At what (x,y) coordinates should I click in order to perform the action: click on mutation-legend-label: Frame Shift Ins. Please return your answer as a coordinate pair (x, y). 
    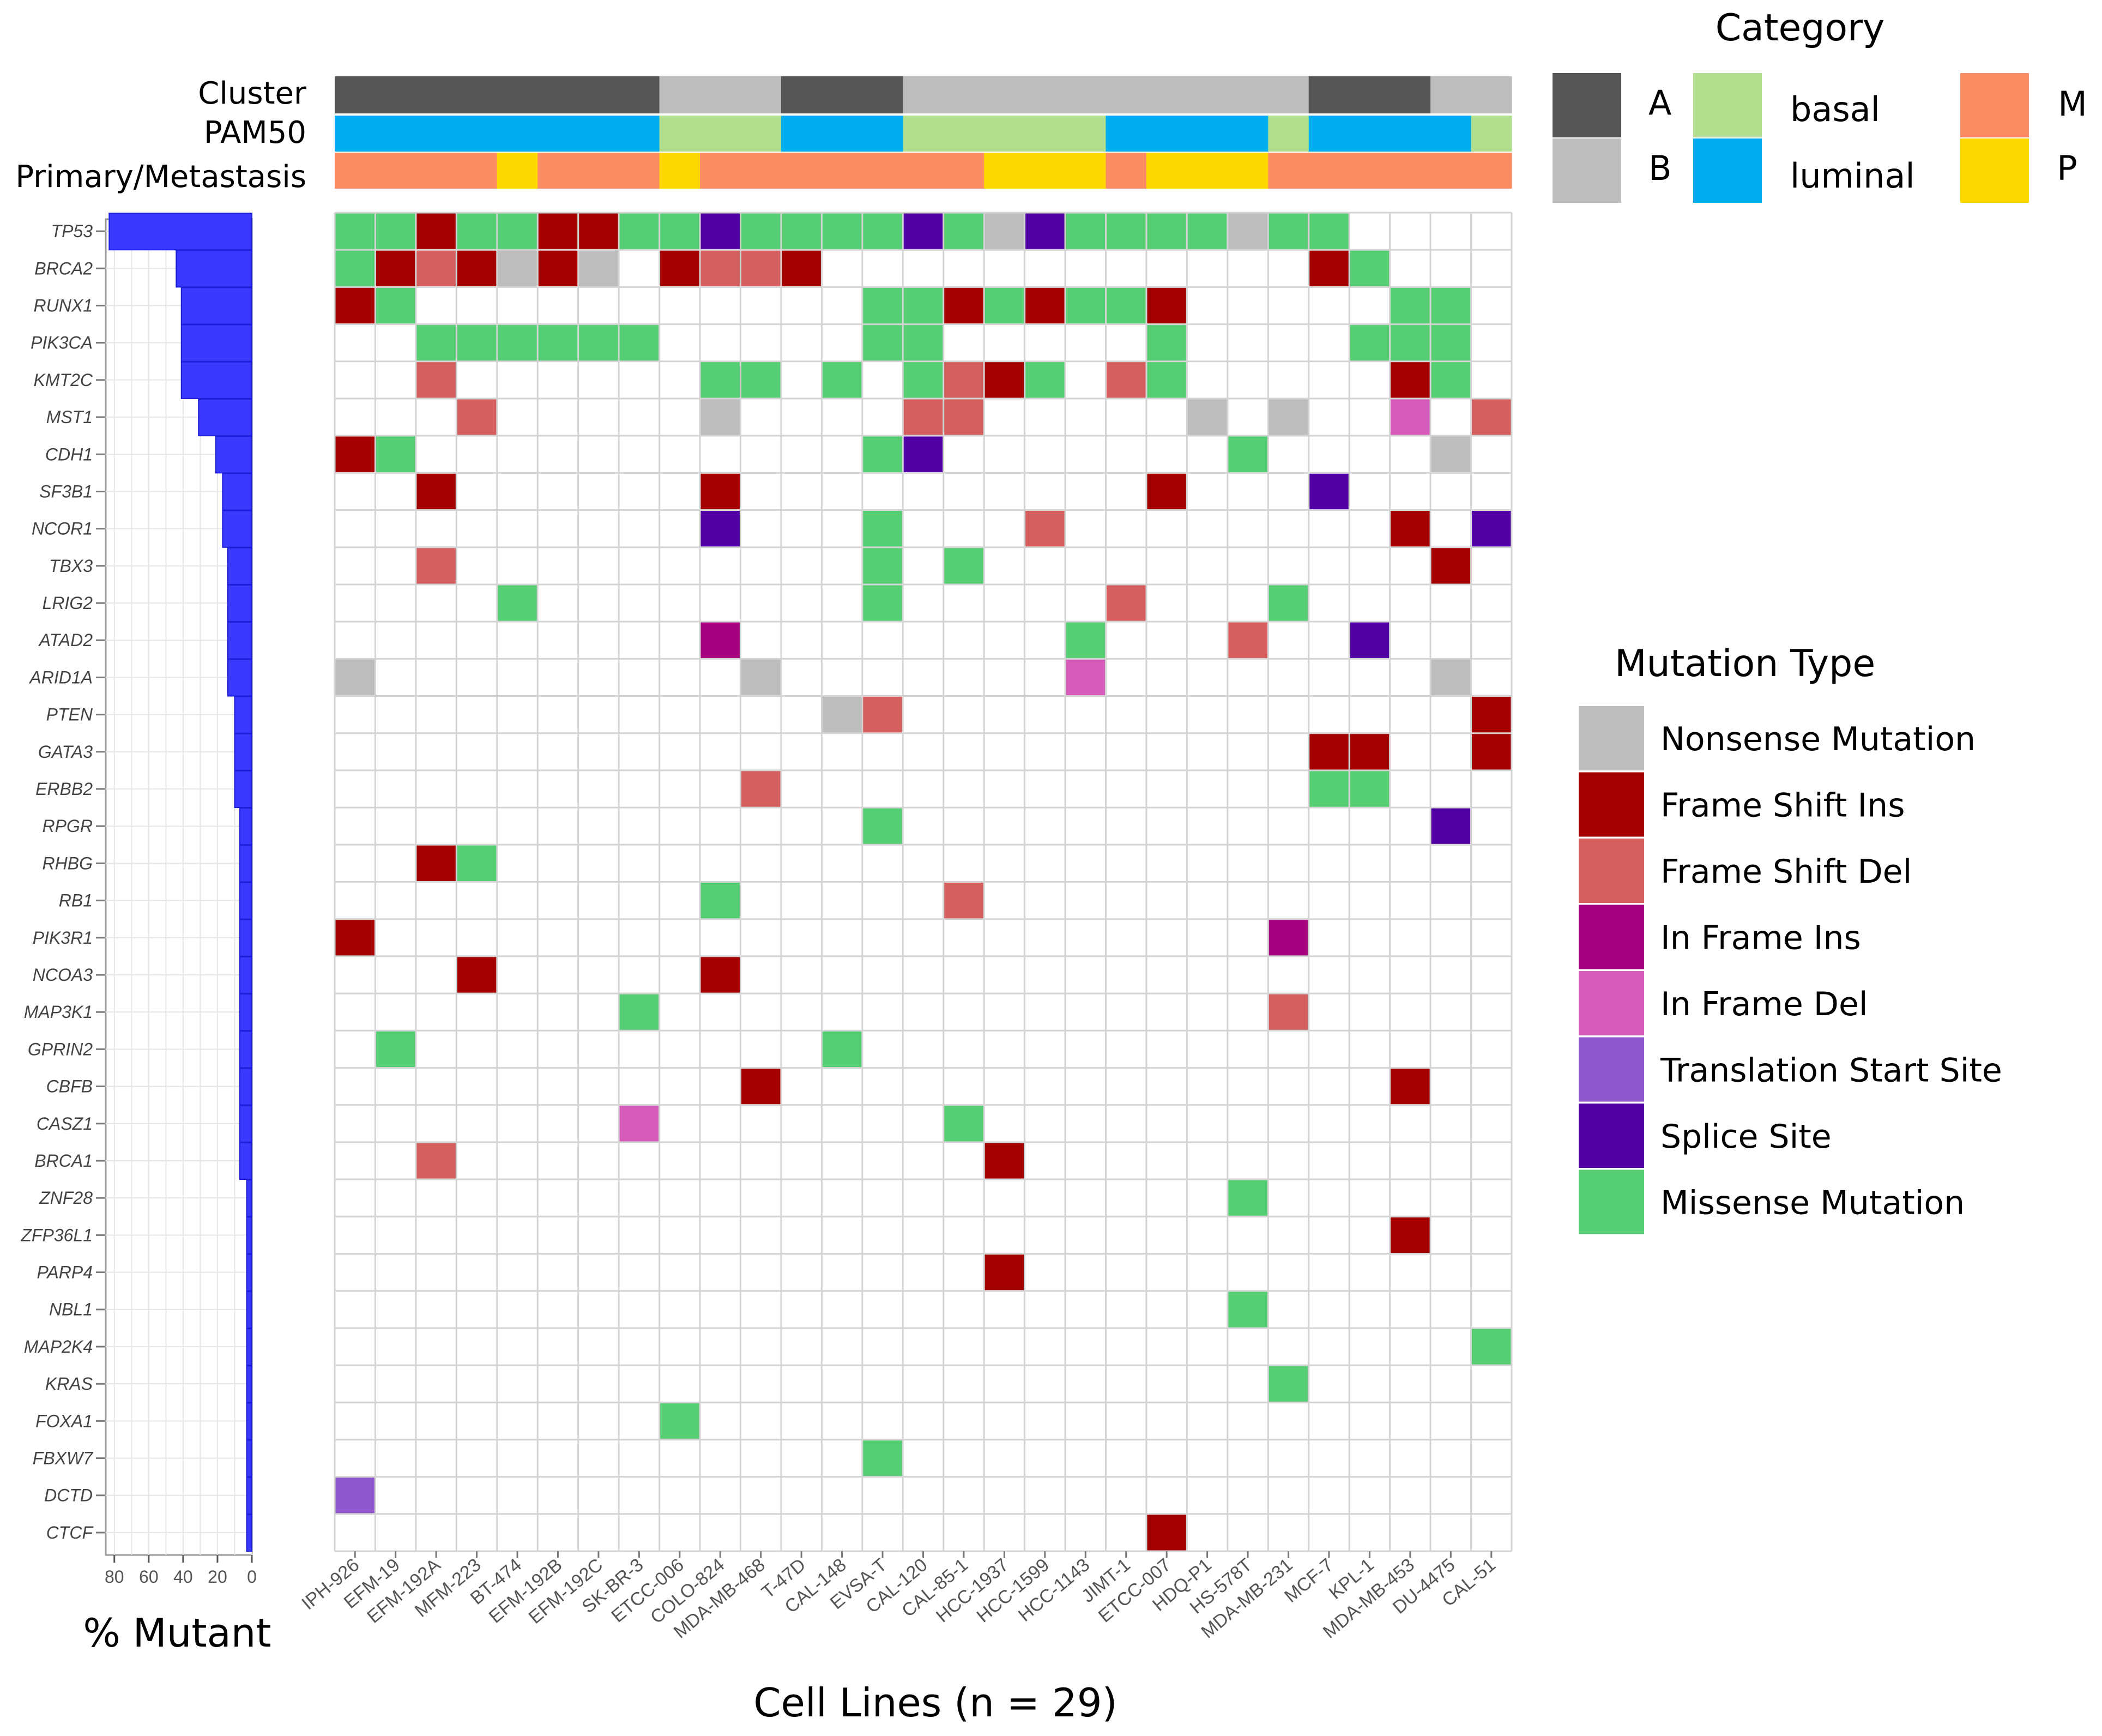
    Looking at the image, I should click on (1782, 806).